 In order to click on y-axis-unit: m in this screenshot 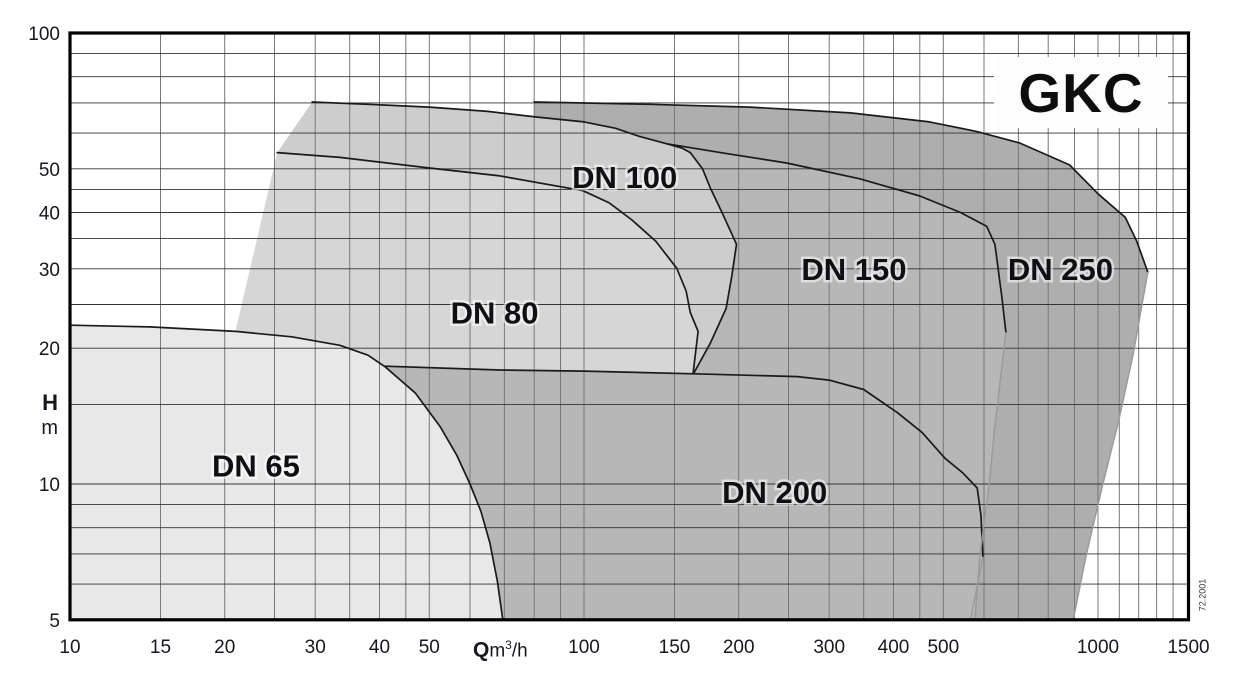, I will do `click(49, 428)`.